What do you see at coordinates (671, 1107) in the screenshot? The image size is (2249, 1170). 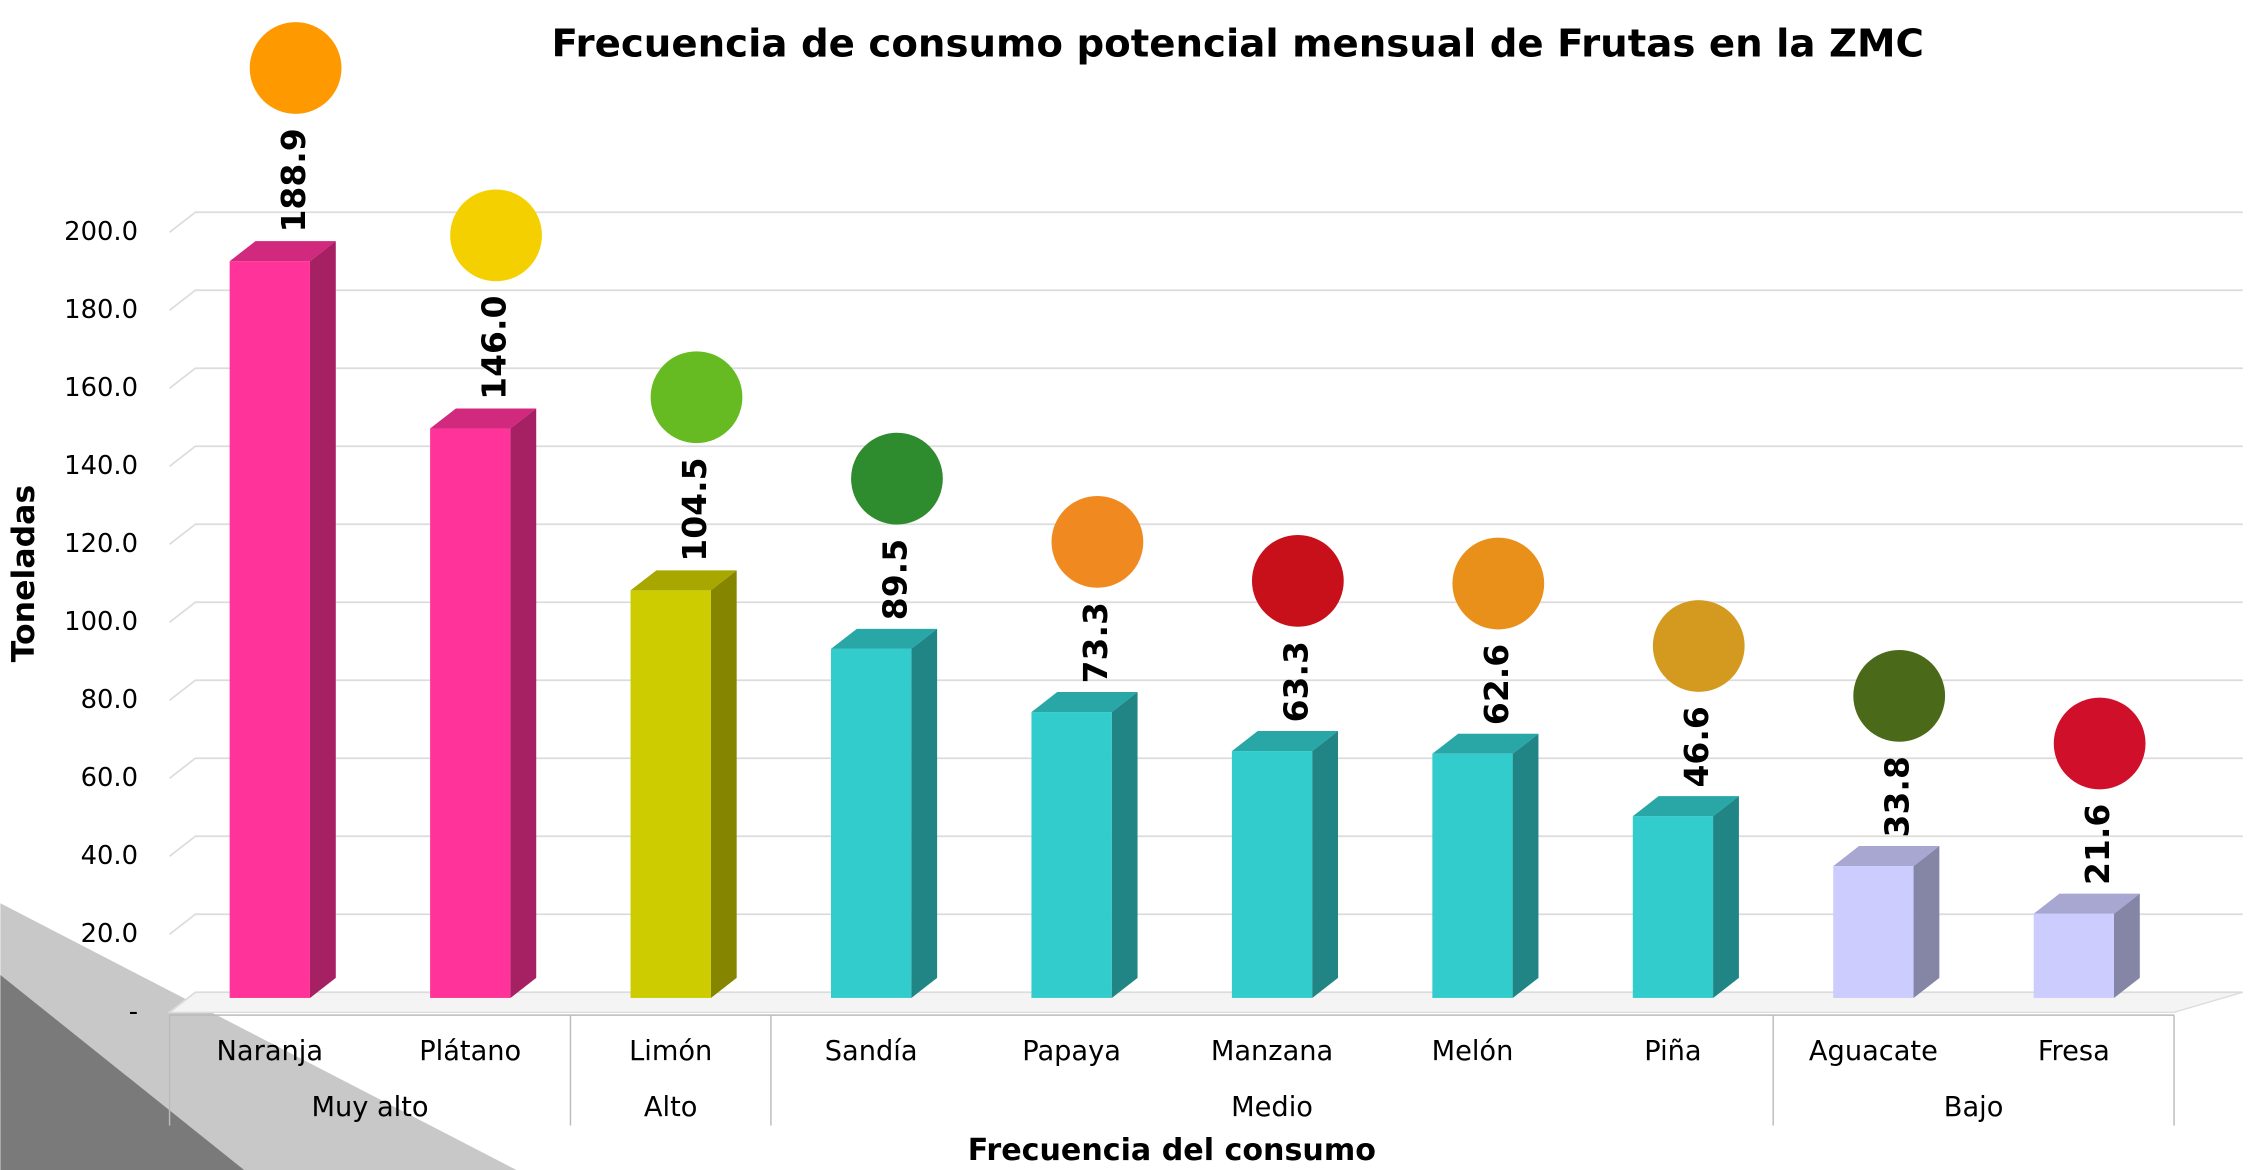 I see `group-label: Alto` at bounding box center [671, 1107].